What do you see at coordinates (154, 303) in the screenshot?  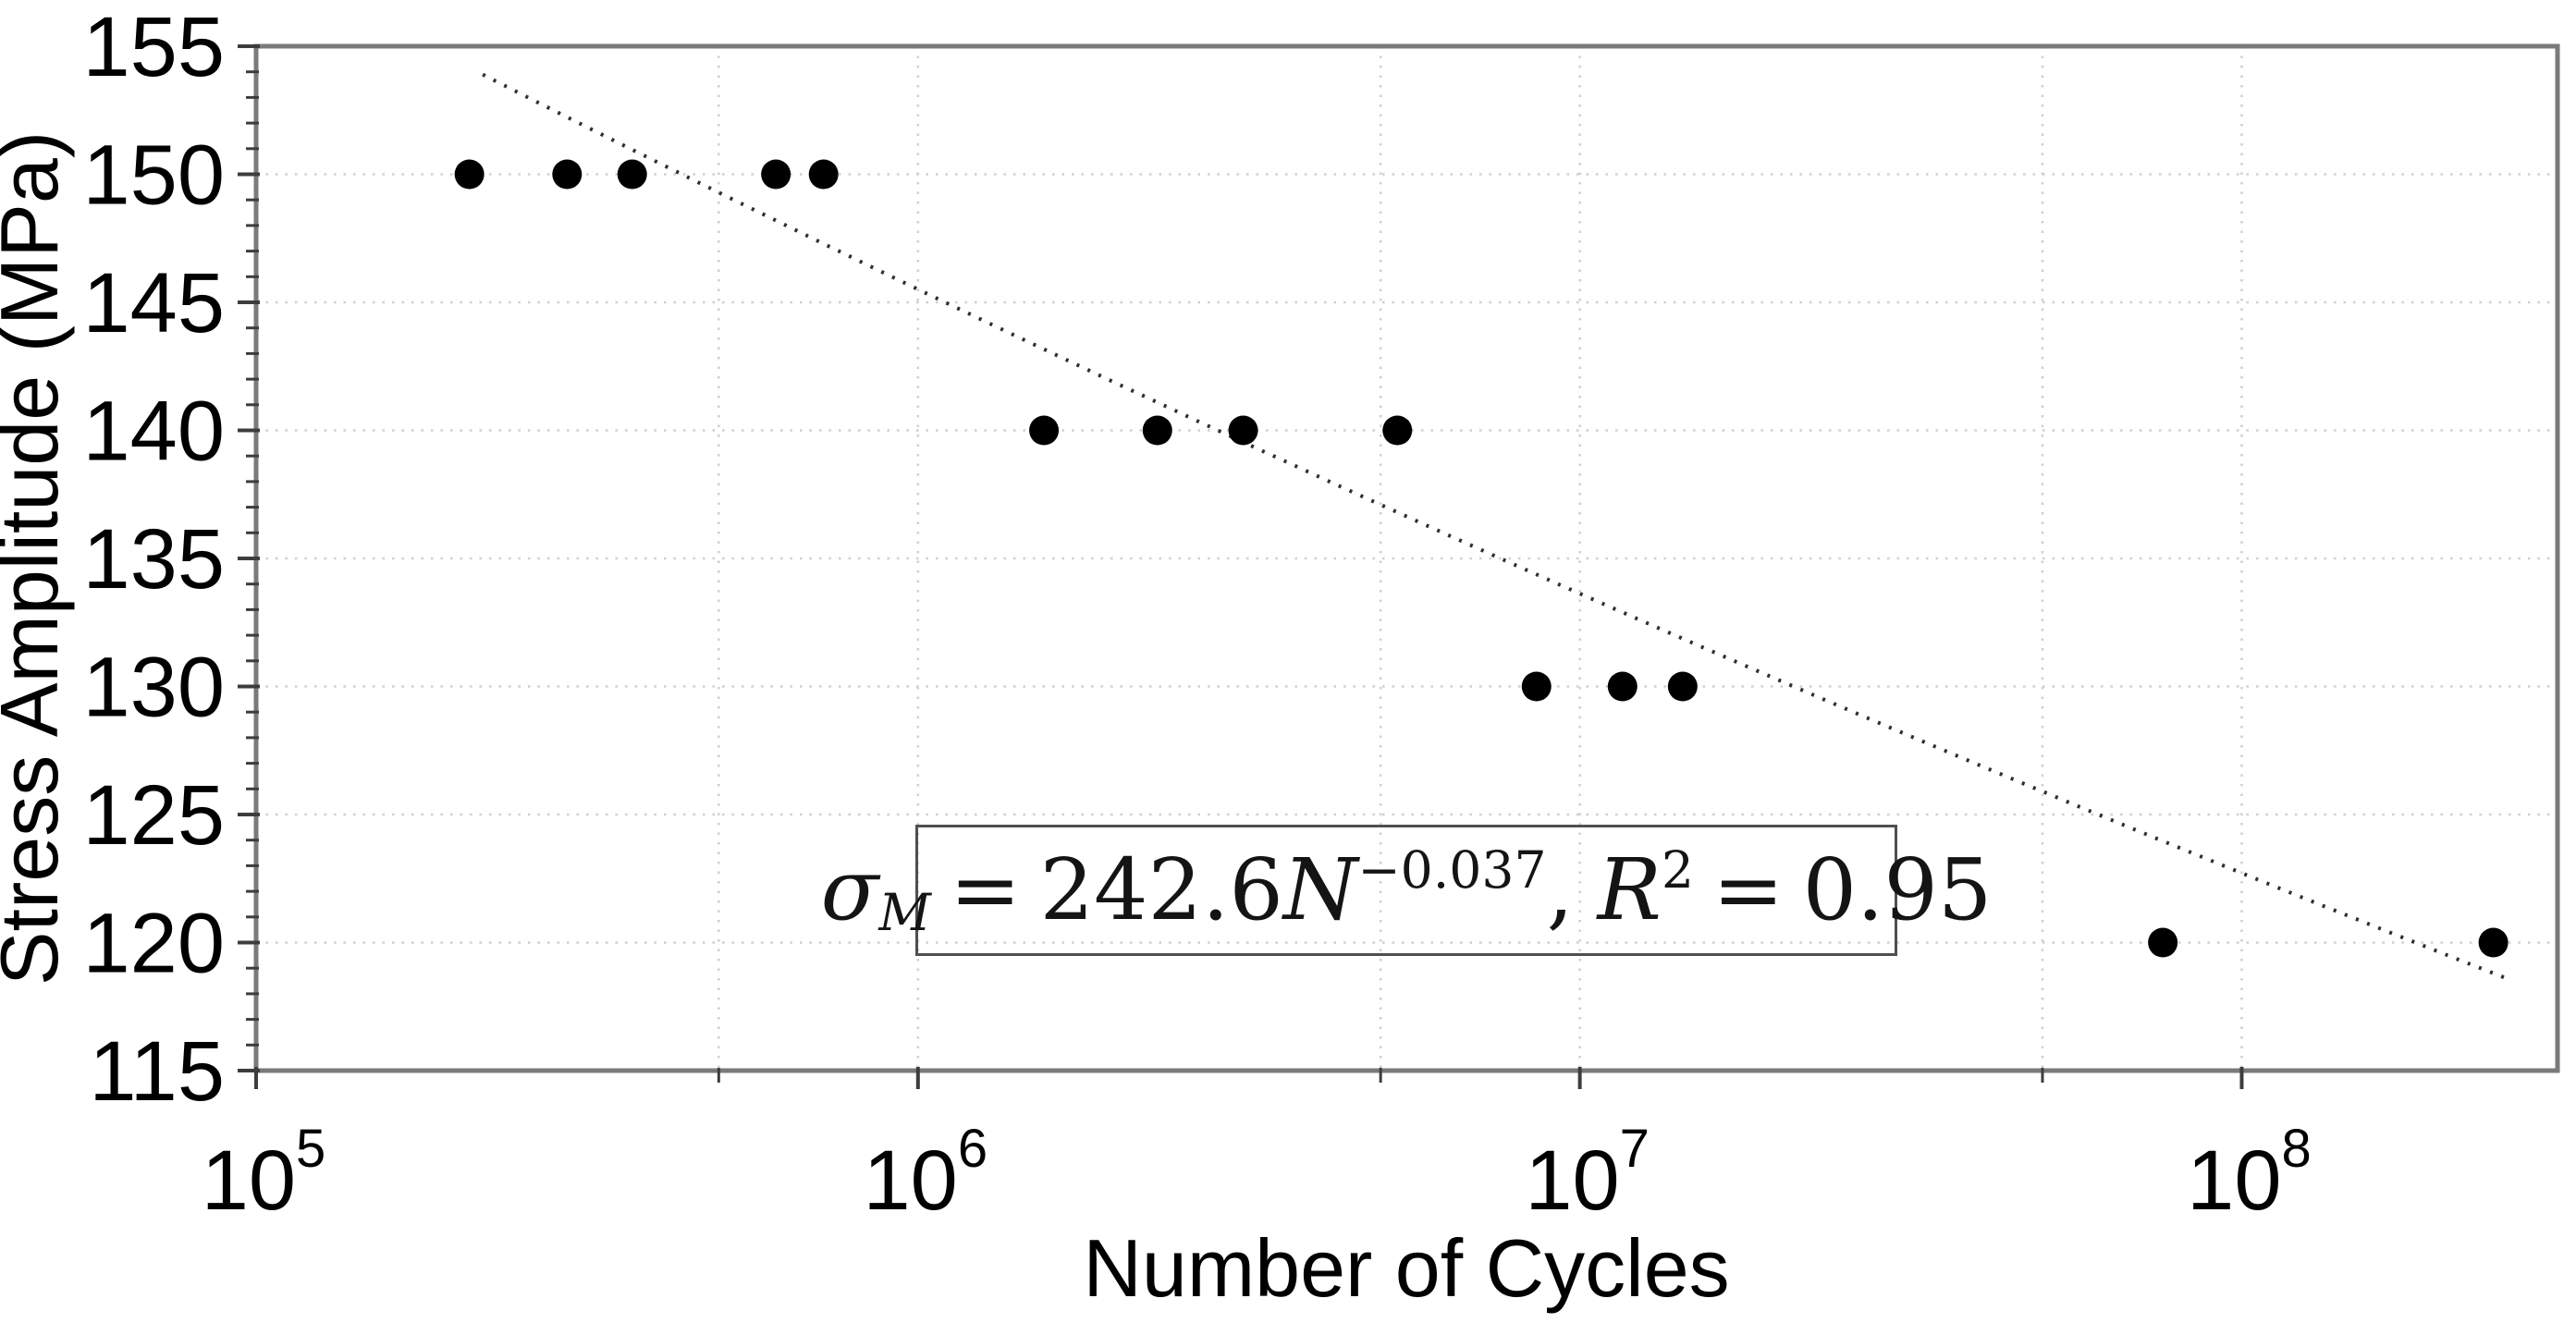 I see `y-tick-label: 145` at bounding box center [154, 303].